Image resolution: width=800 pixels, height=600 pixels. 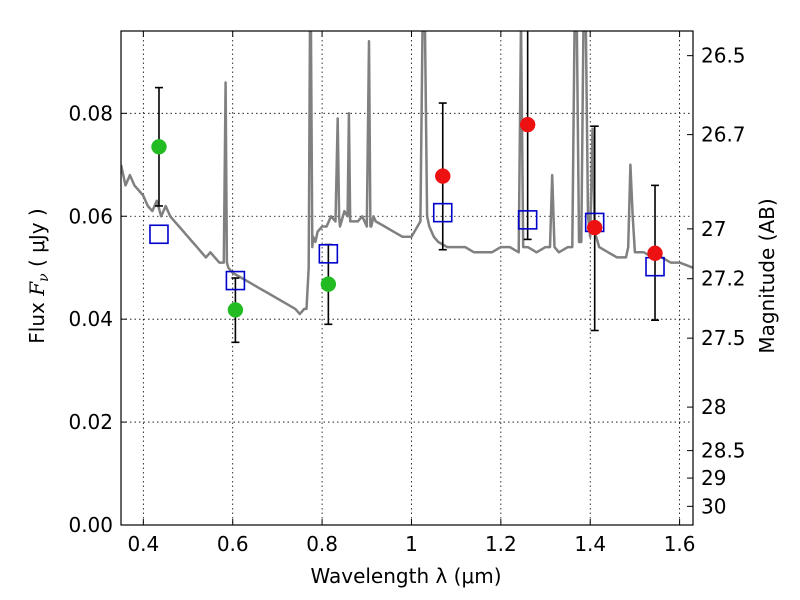 I want to click on y2-tick-label: 26.7, so click(x=723, y=135).